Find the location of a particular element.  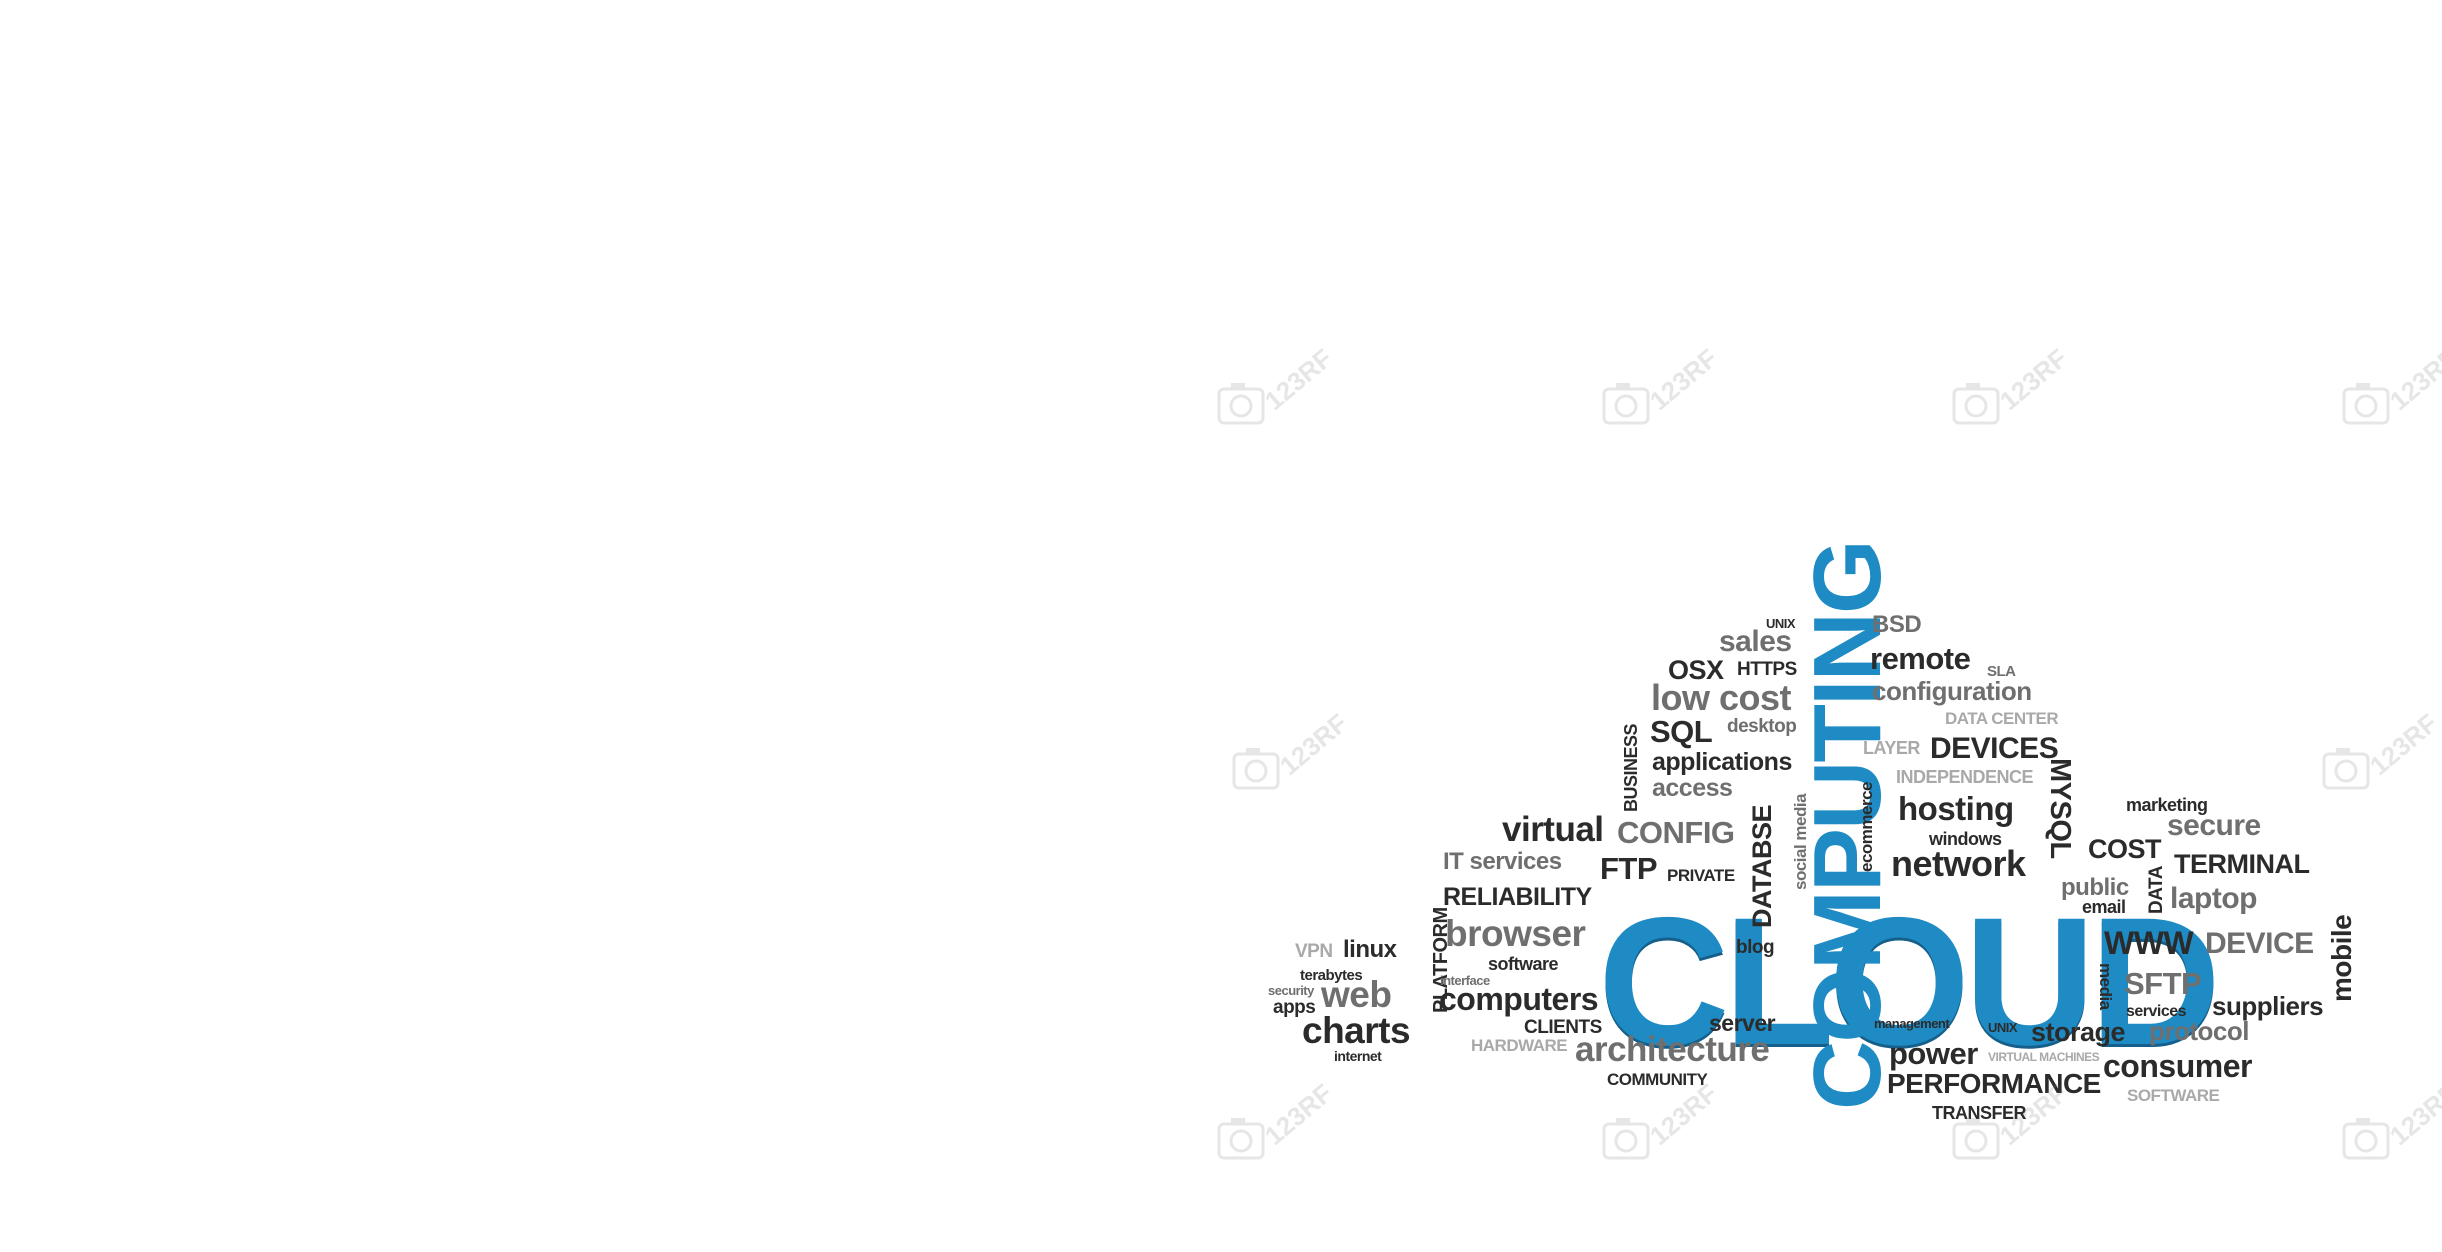

cloud-word: VPN is located at coordinates (1314, 951).